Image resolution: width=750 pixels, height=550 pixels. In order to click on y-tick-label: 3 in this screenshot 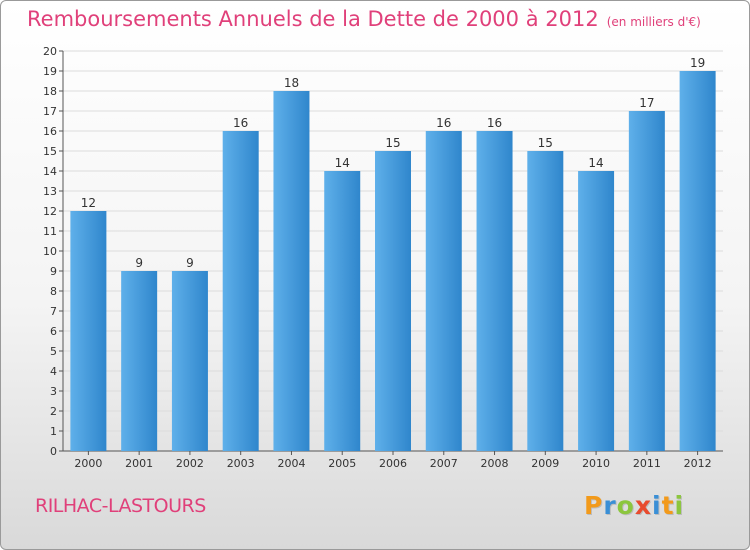, I will do `click(53, 391)`.